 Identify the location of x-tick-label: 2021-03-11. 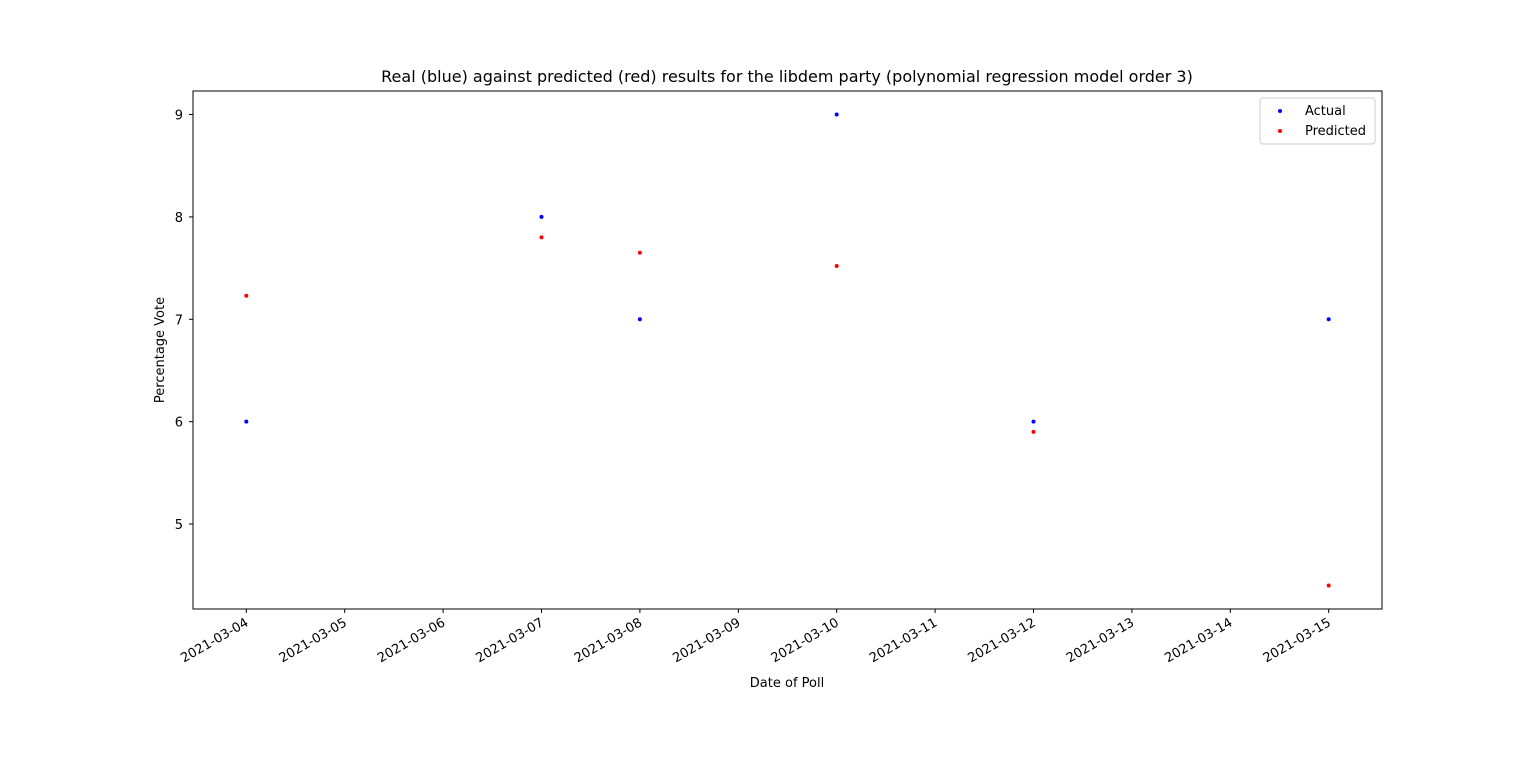
(903, 640).